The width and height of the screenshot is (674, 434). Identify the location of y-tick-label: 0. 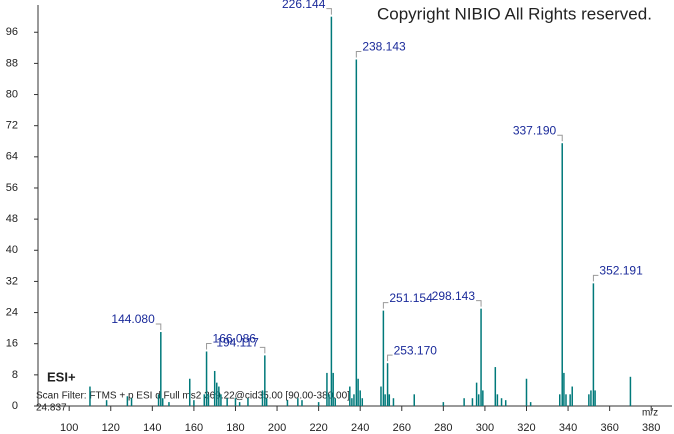
(15, 406).